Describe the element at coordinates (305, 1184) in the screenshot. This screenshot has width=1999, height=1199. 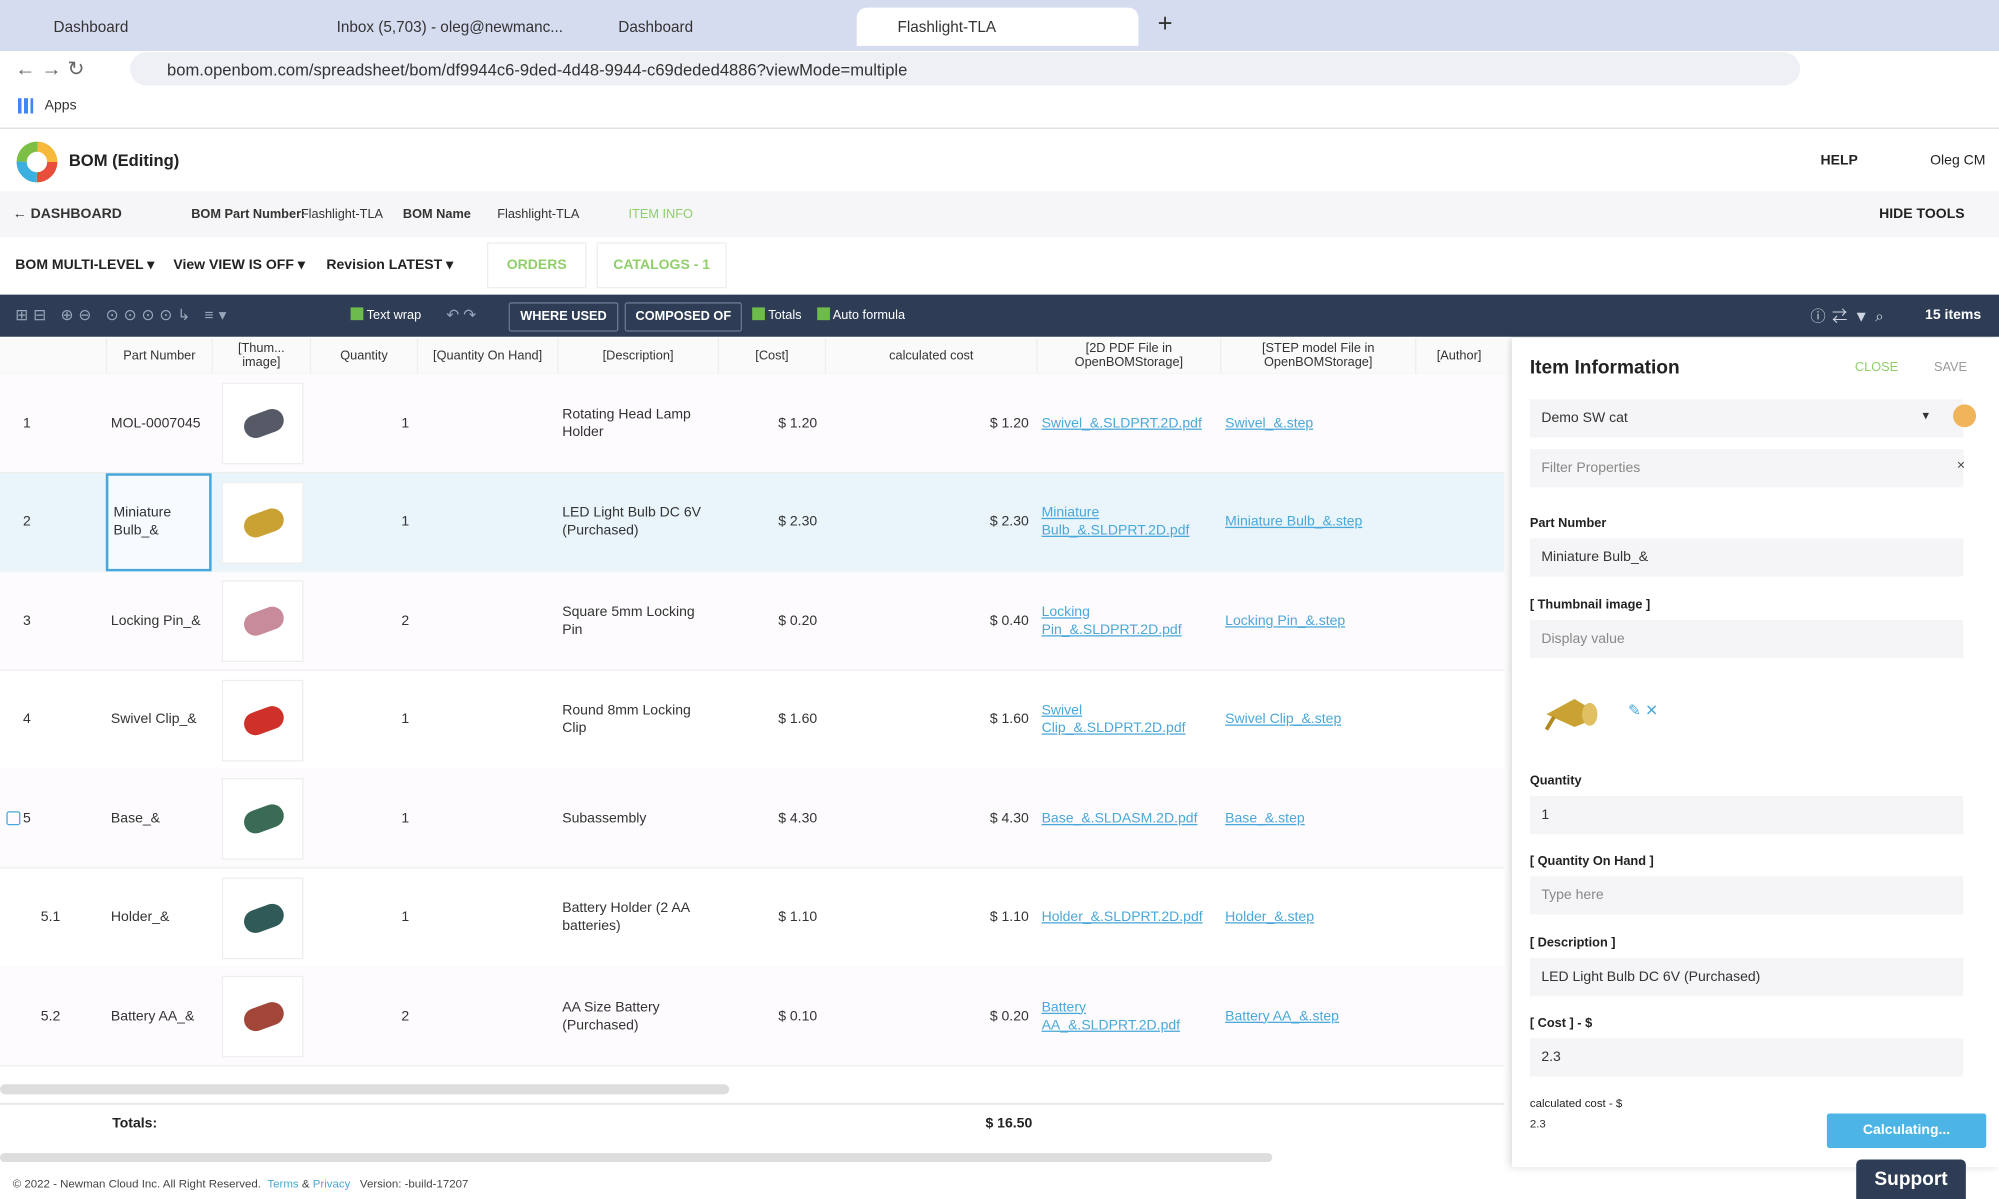
I see `amp: &` at that location.